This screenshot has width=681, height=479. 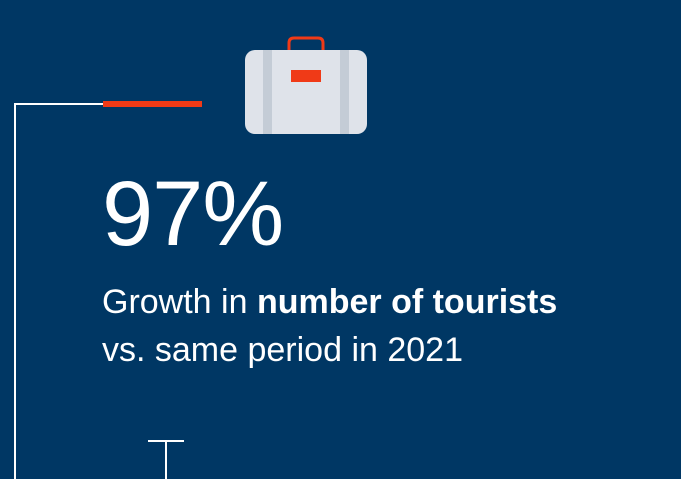 What do you see at coordinates (152, 104) in the screenshot?
I see `accent-bar` at bounding box center [152, 104].